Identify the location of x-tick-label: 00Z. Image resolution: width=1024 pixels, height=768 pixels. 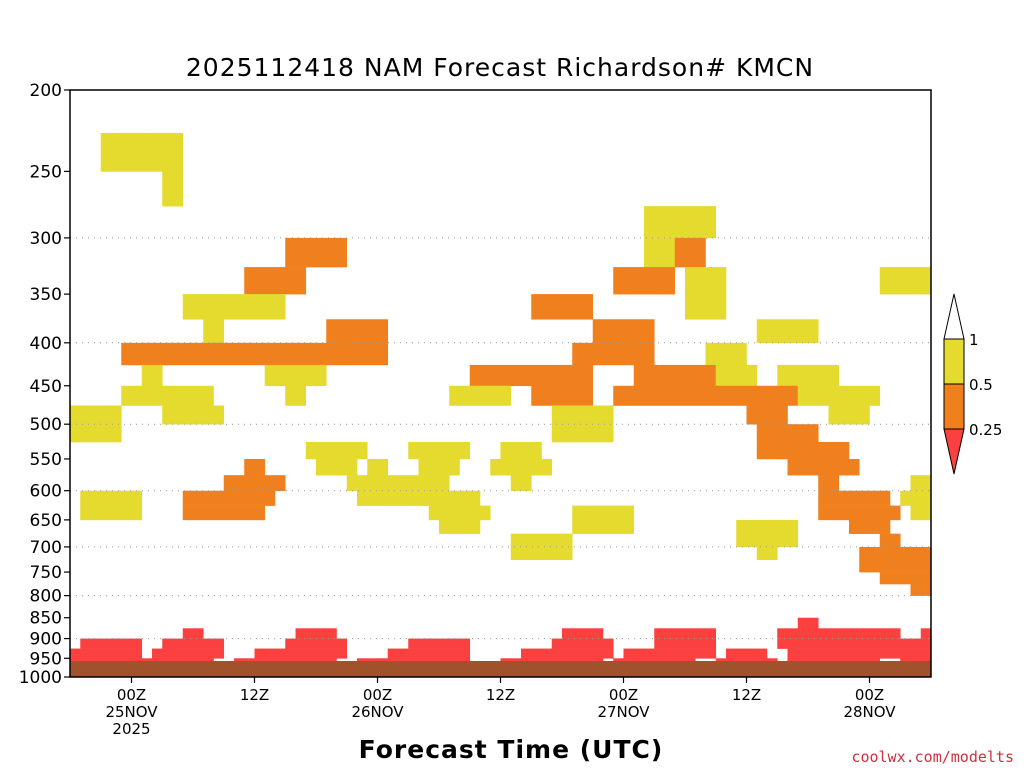
(623, 695).